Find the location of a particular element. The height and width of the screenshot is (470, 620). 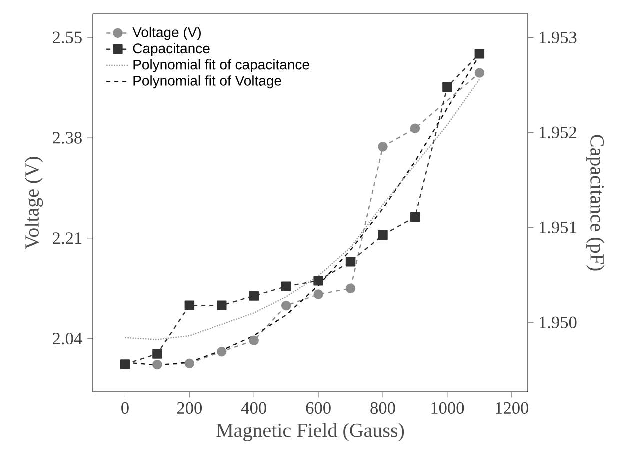

y2-tick-label: 1.950 is located at coordinates (558, 322).